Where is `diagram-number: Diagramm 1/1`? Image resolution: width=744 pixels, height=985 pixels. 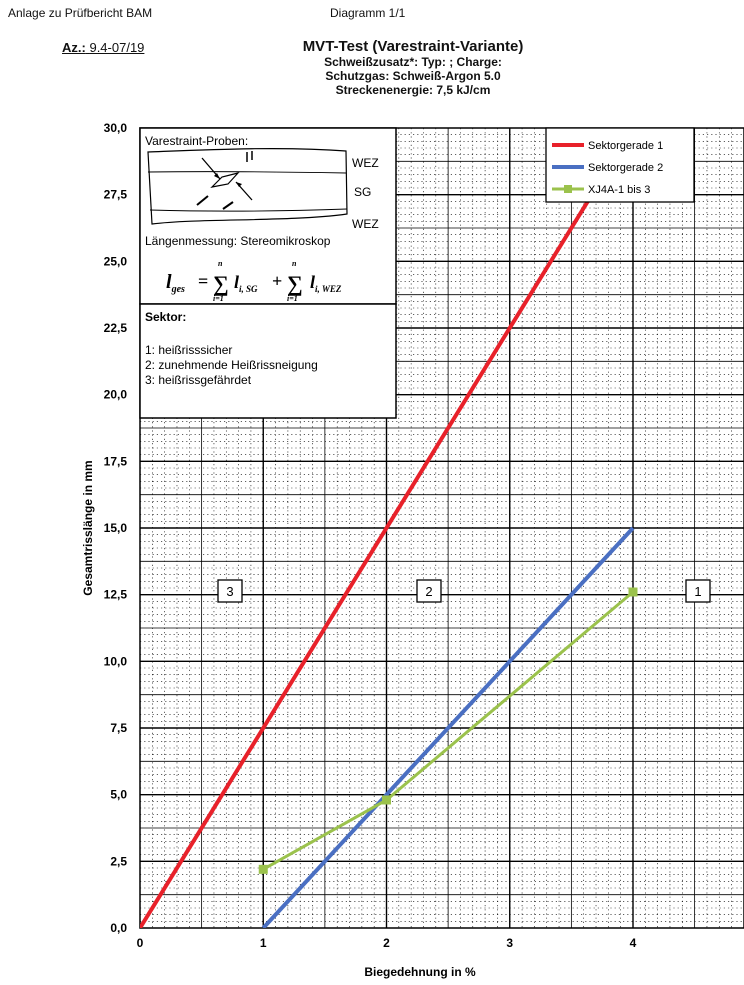
diagram-number: Diagramm 1/1 is located at coordinates (368, 13).